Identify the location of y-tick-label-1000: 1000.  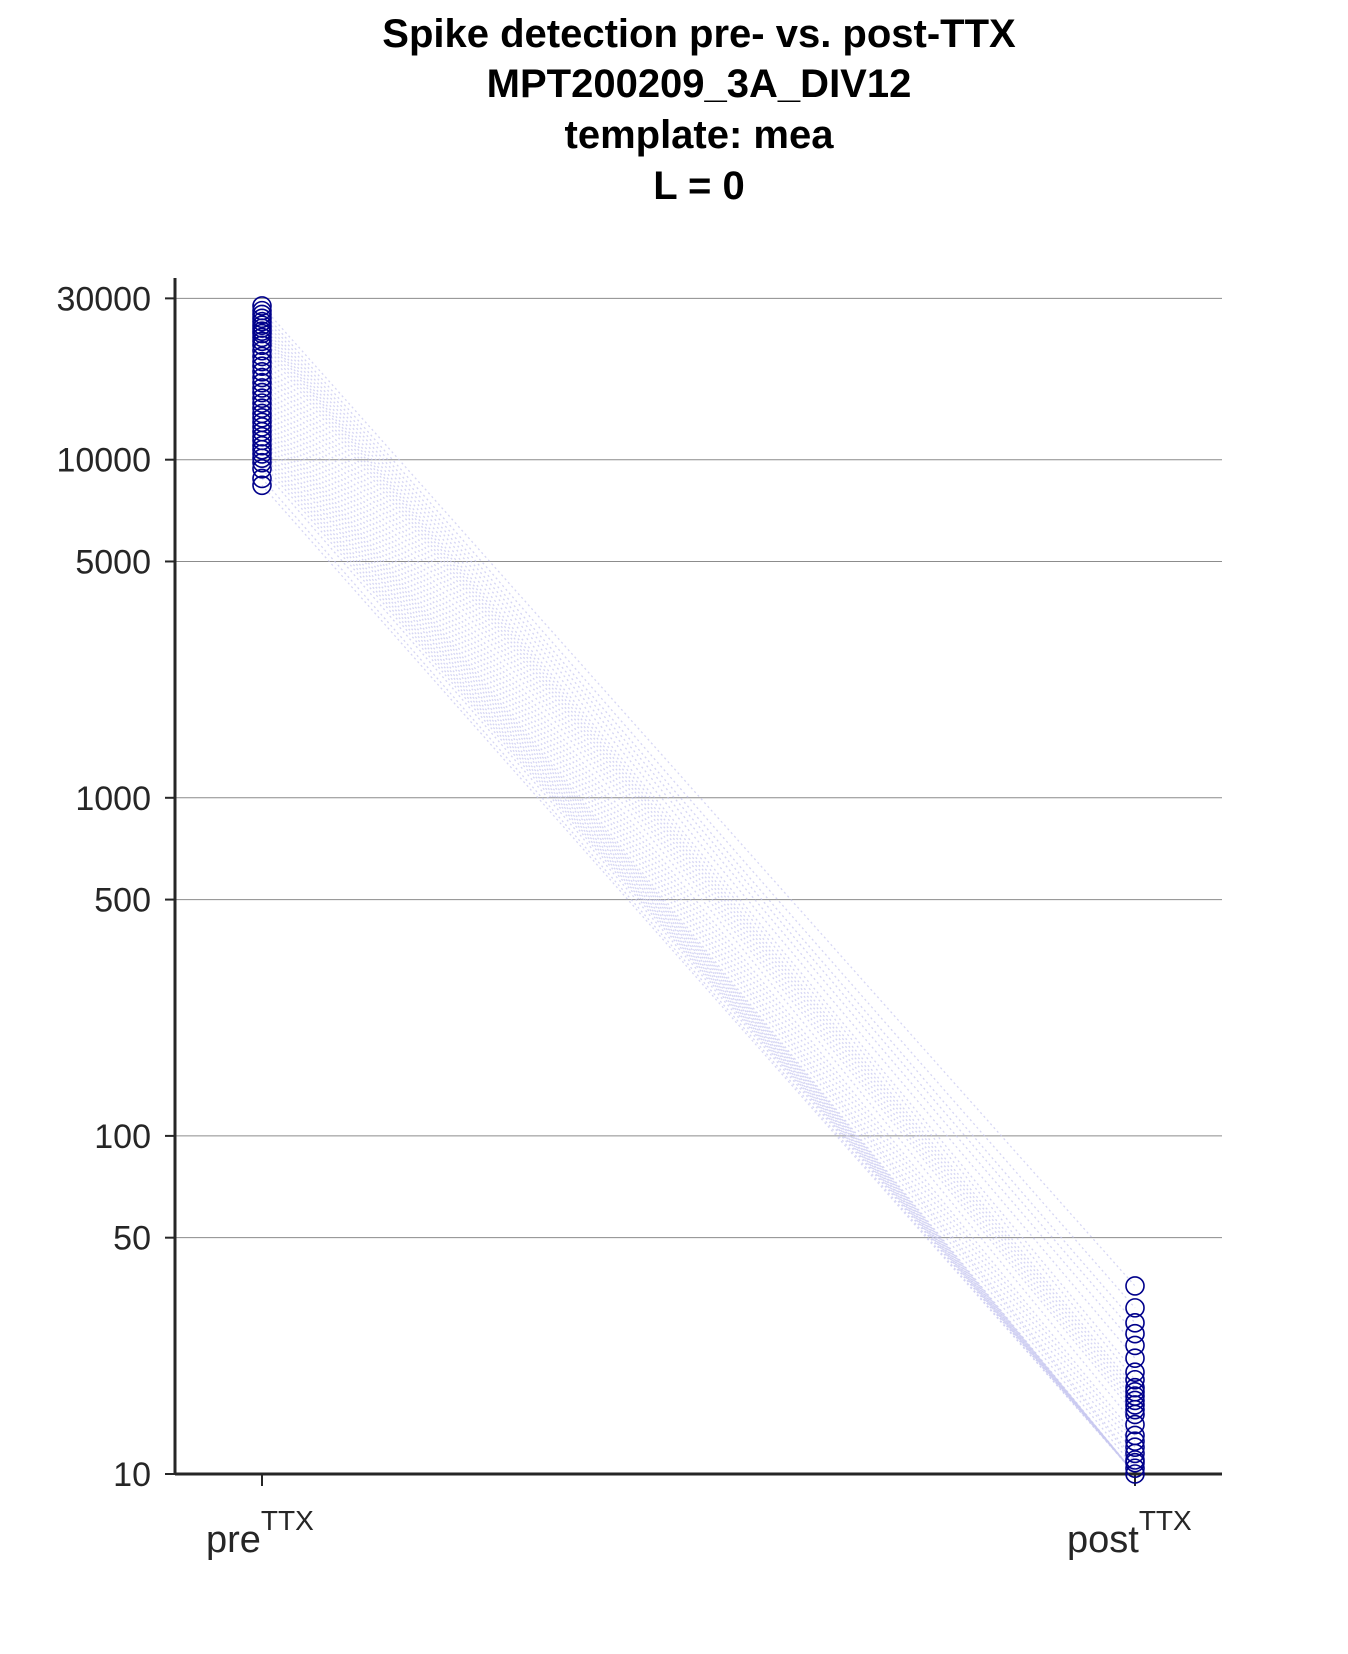
(113, 799).